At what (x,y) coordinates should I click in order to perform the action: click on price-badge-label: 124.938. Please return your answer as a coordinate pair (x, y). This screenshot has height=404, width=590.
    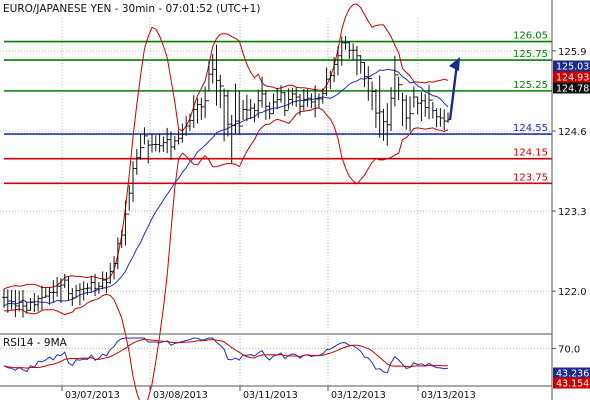
    Looking at the image, I should click on (573, 78).